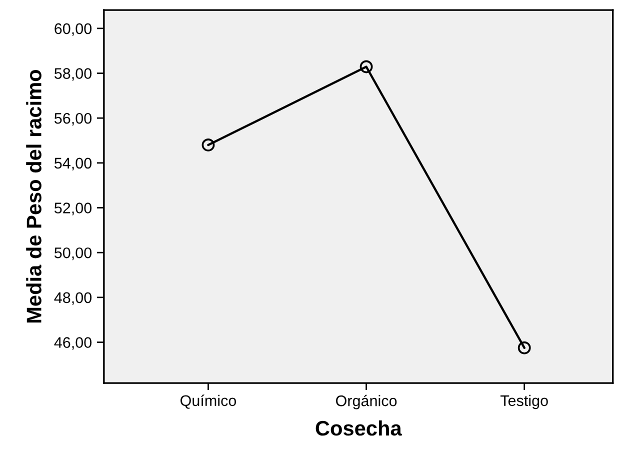  Describe the element at coordinates (73, 74) in the screenshot. I see `y-tick-label: 58,00` at that location.